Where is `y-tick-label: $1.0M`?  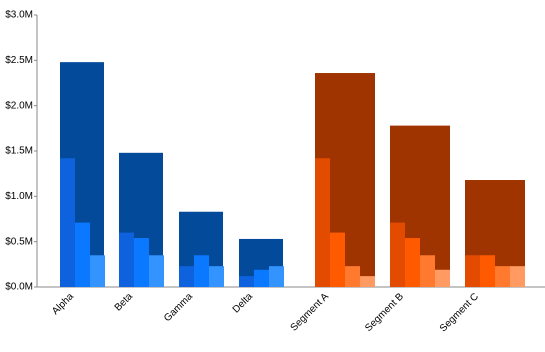 y-tick-label: $1.0M is located at coordinates (19, 196).